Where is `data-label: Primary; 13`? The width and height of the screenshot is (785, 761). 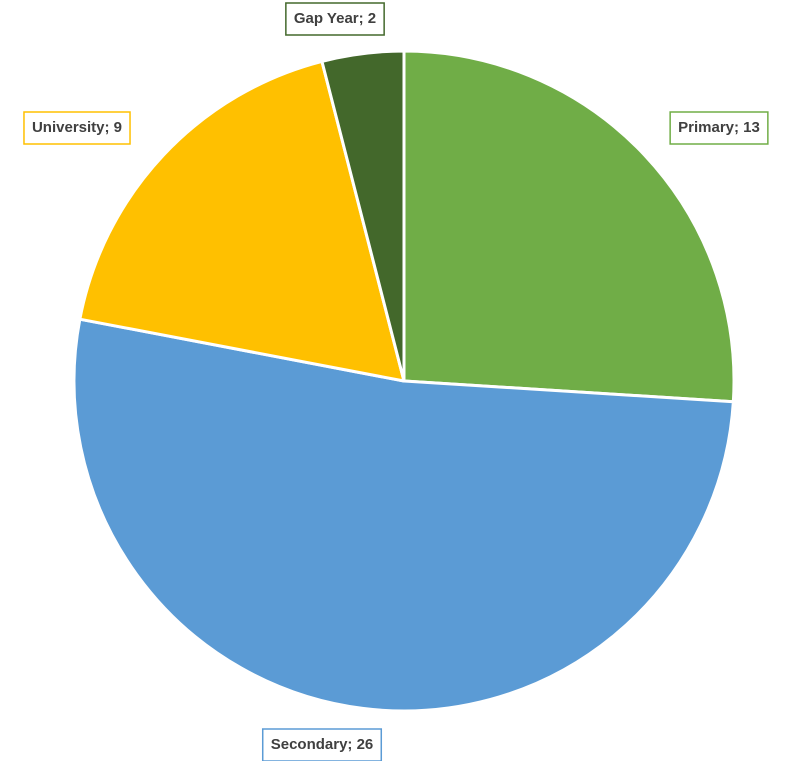 data-label: Primary; 13 is located at coordinates (719, 127).